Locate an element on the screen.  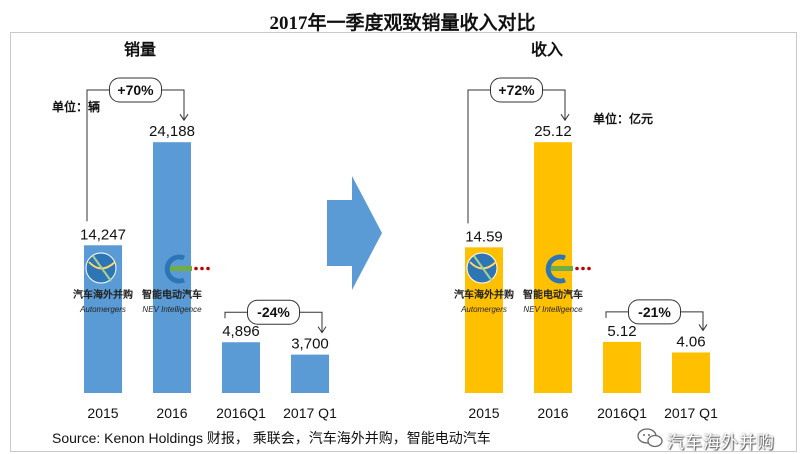
data-label: 24,188 is located at coordinates (172, 131).